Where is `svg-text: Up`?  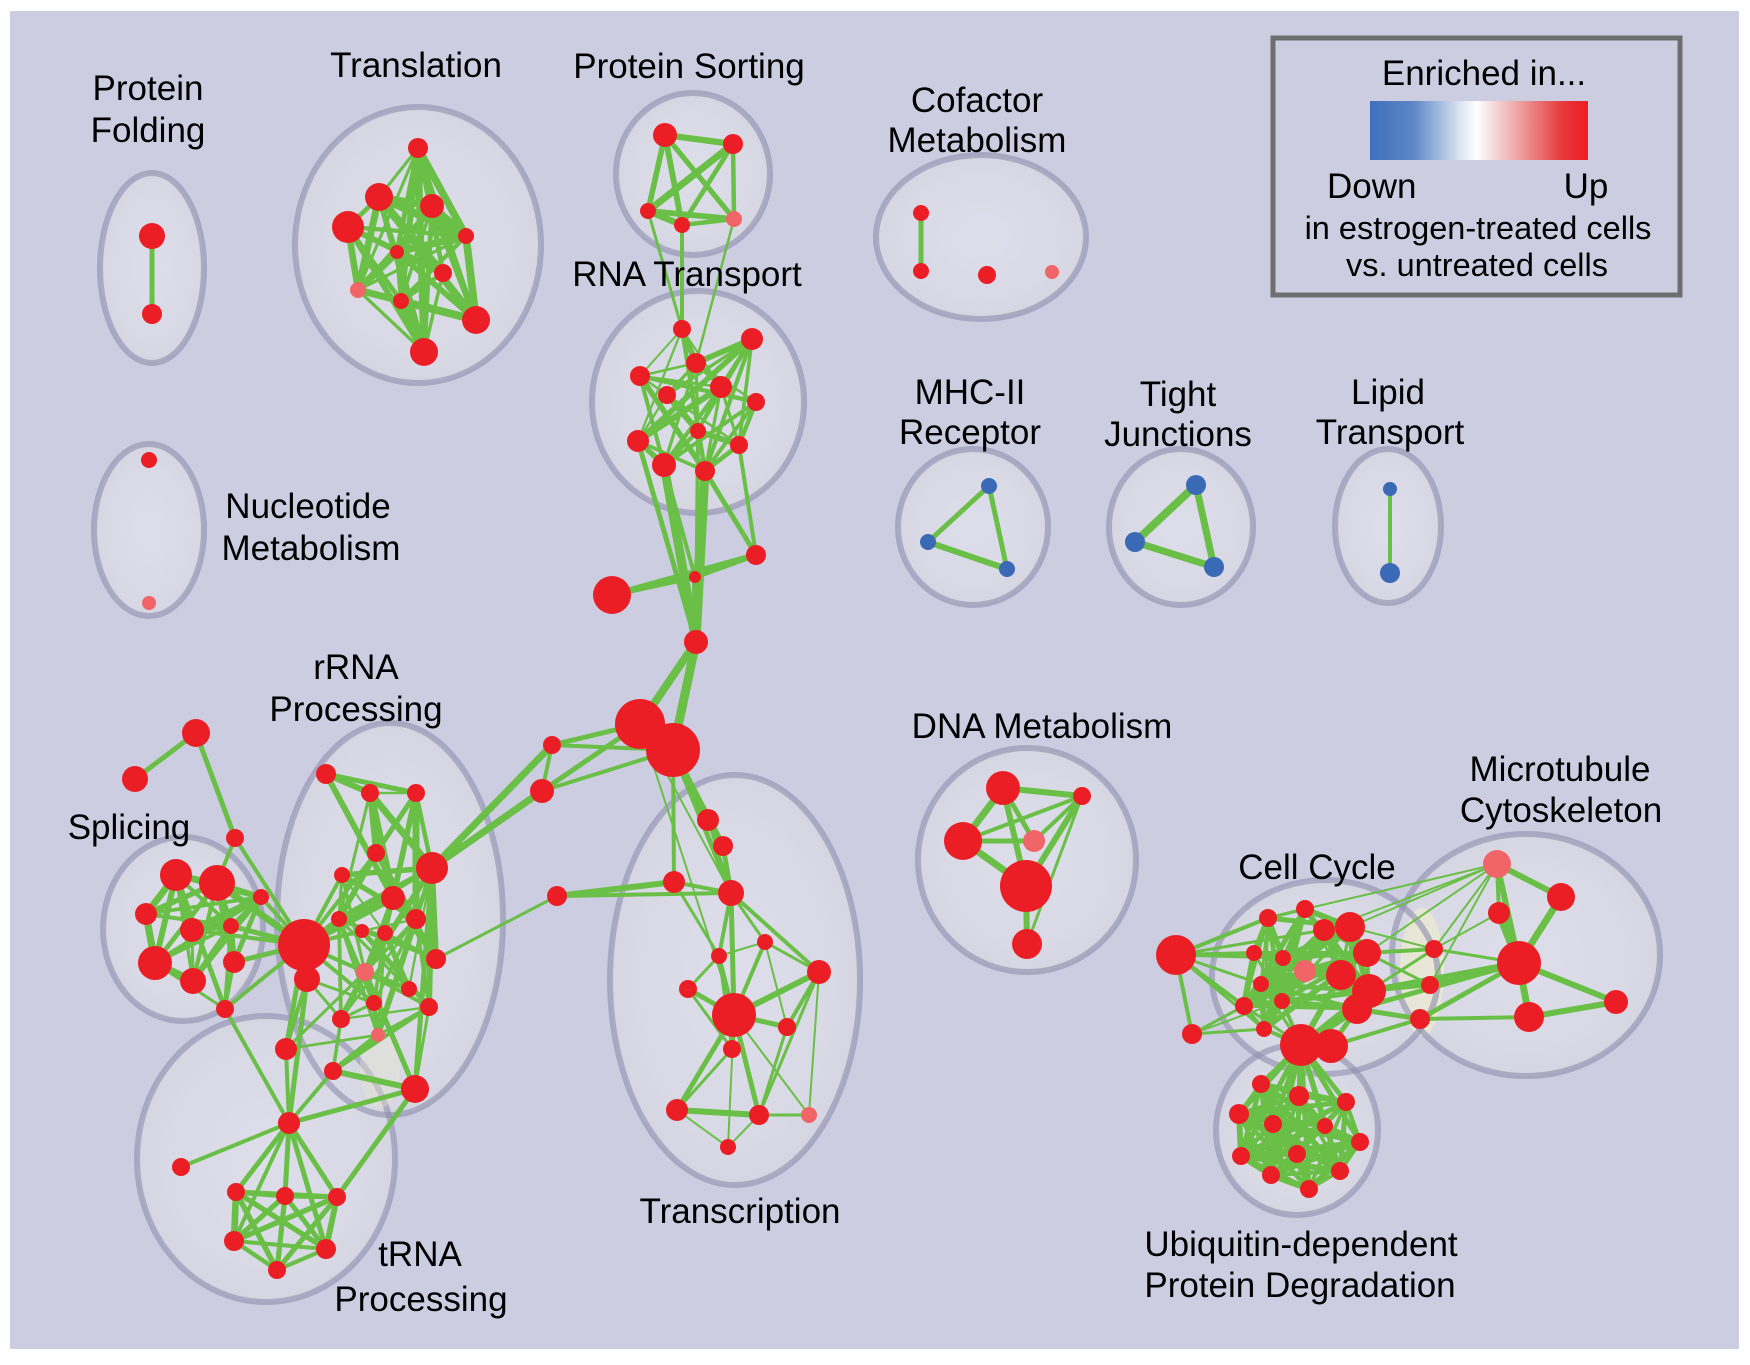
svg-text: Up is located at coordinates (1586, 186).